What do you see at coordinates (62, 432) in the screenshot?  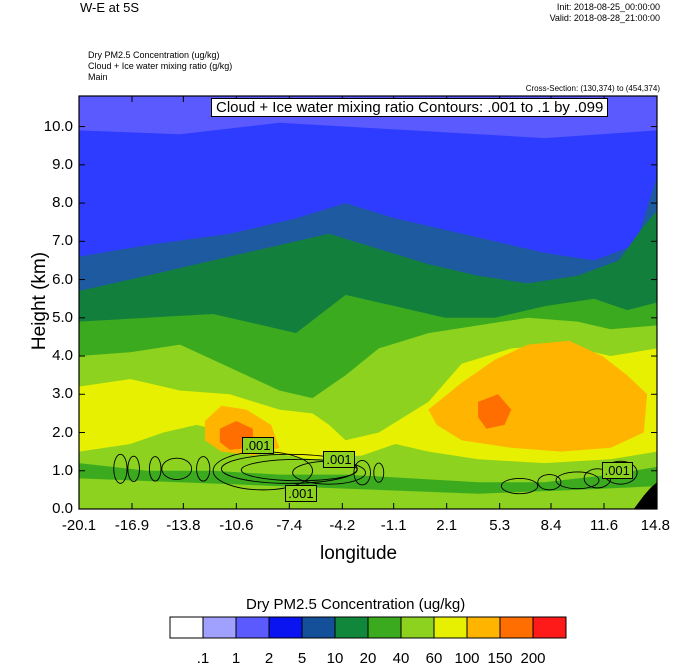 I see `y-tick-label: 2.0` at bounding box center [62, 432].